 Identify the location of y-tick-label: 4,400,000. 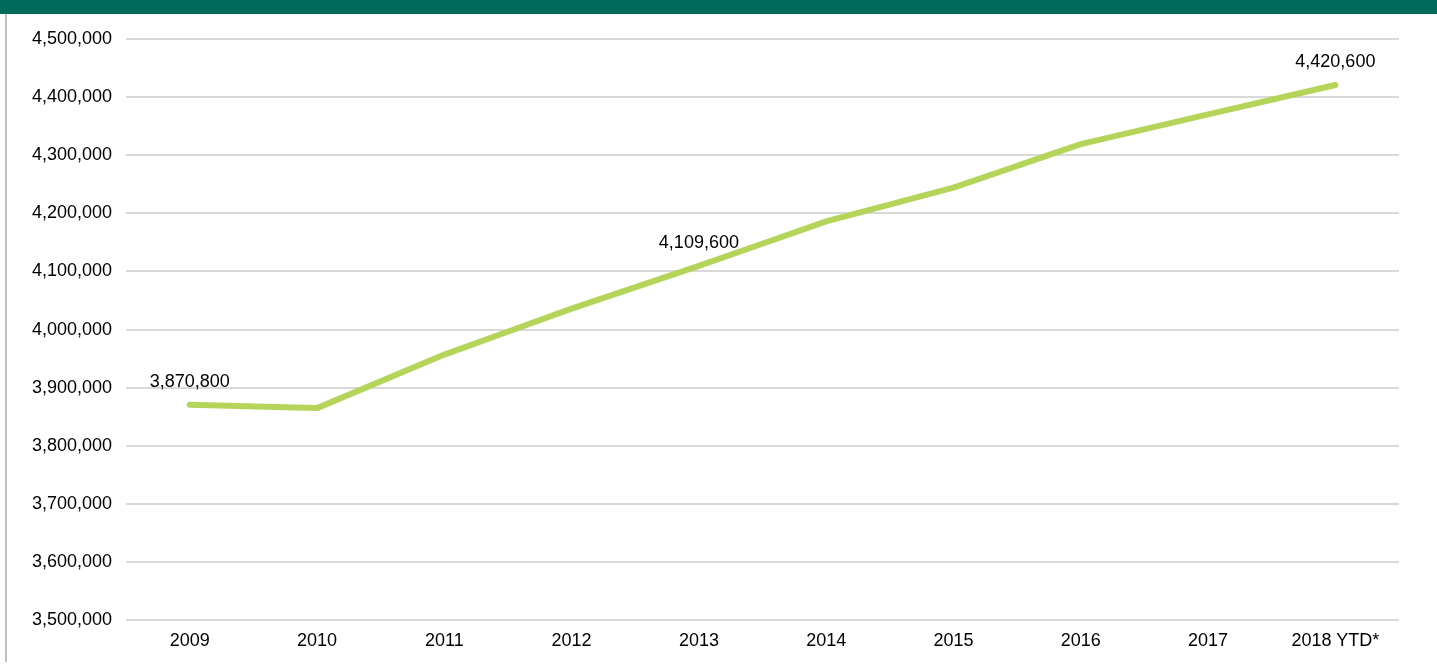
(72, 95).